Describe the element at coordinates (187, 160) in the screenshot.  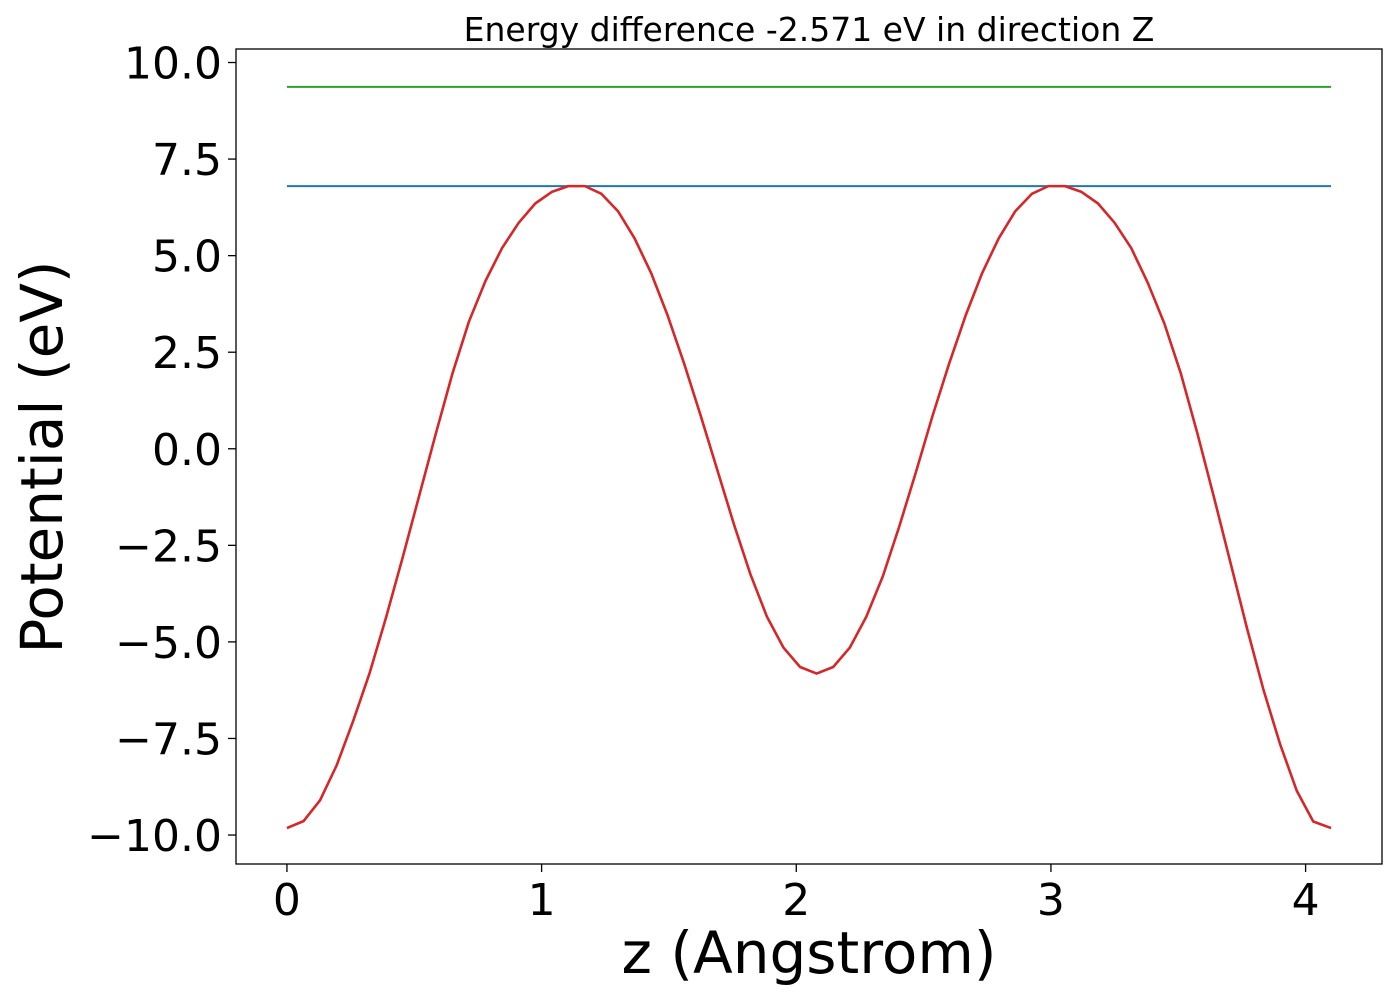
I see `y-tick-label: 7.5` at that location.